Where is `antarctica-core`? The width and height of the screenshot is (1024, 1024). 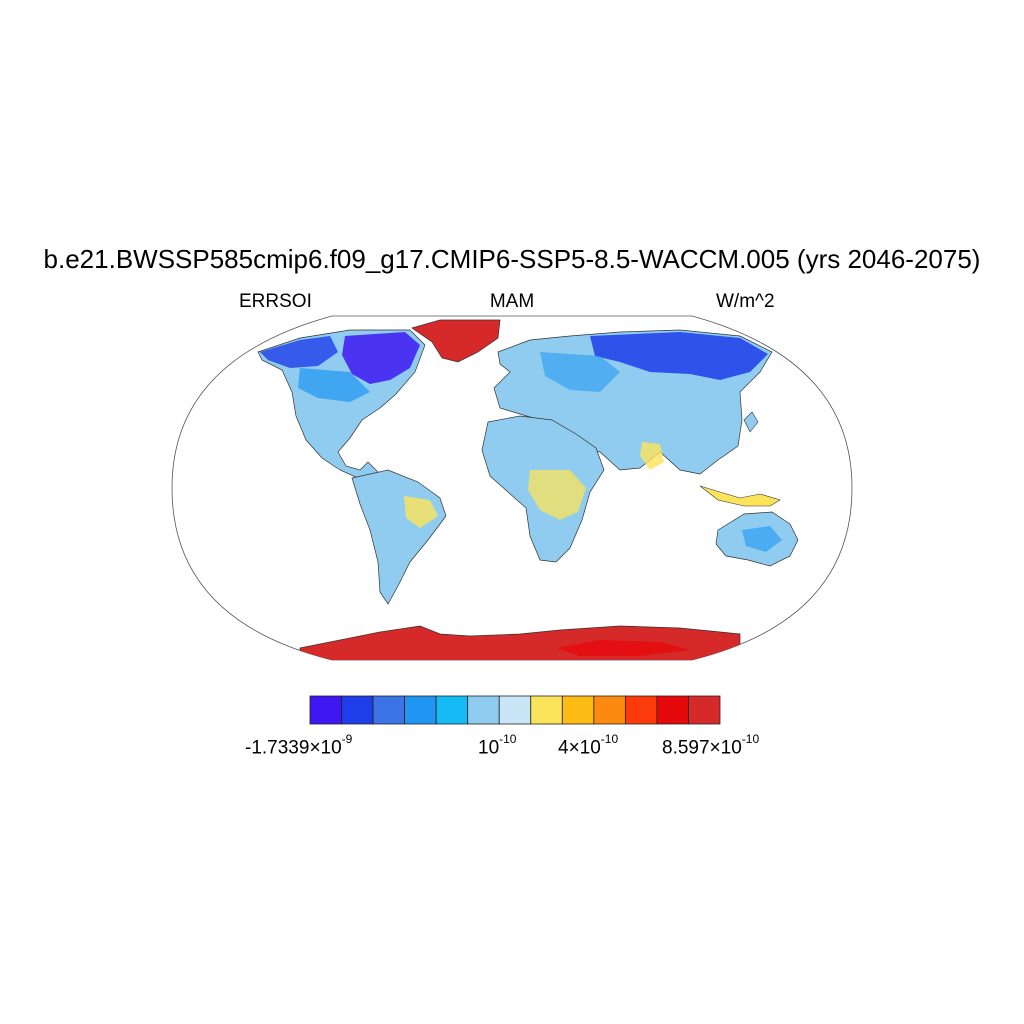 antarctica-core is located at coordinates (623, 648).